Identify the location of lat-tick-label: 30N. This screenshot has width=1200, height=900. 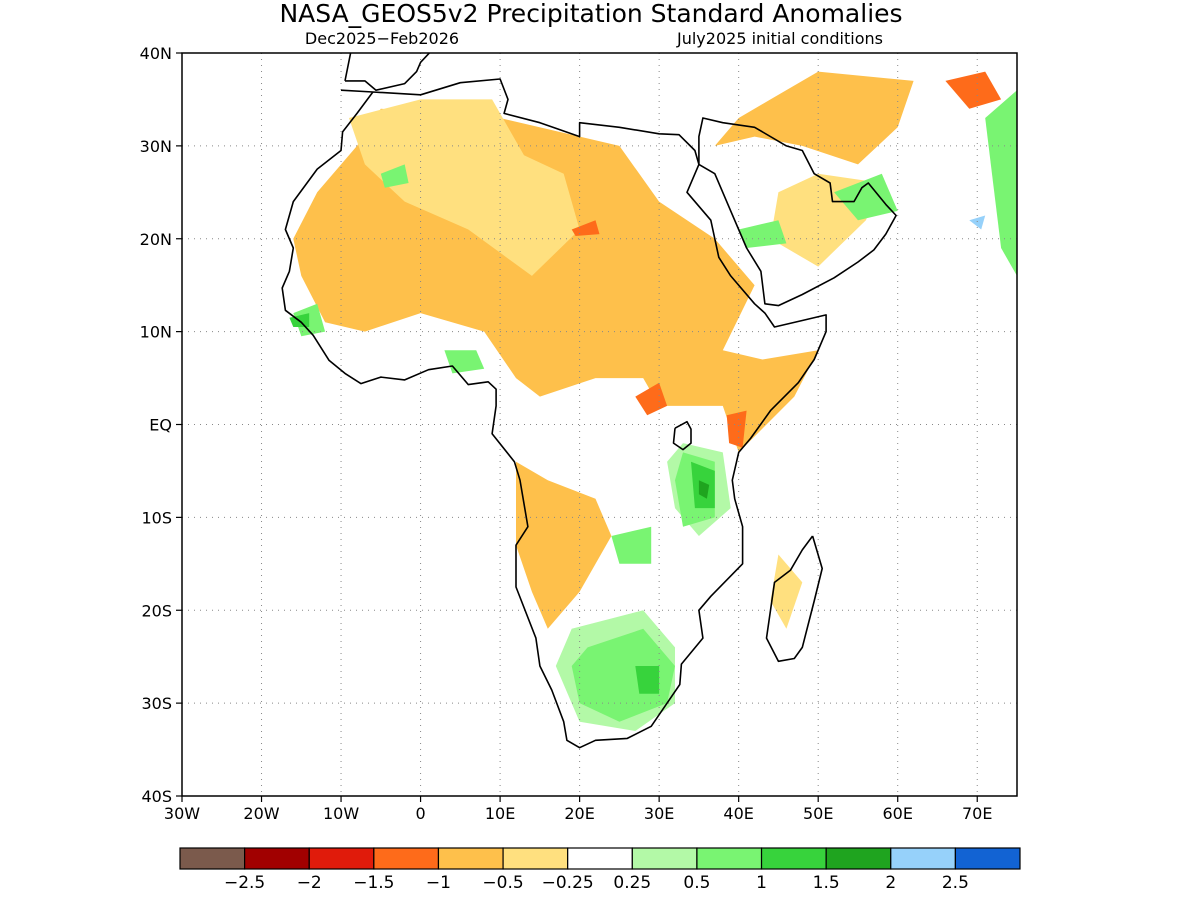
(156, 146).